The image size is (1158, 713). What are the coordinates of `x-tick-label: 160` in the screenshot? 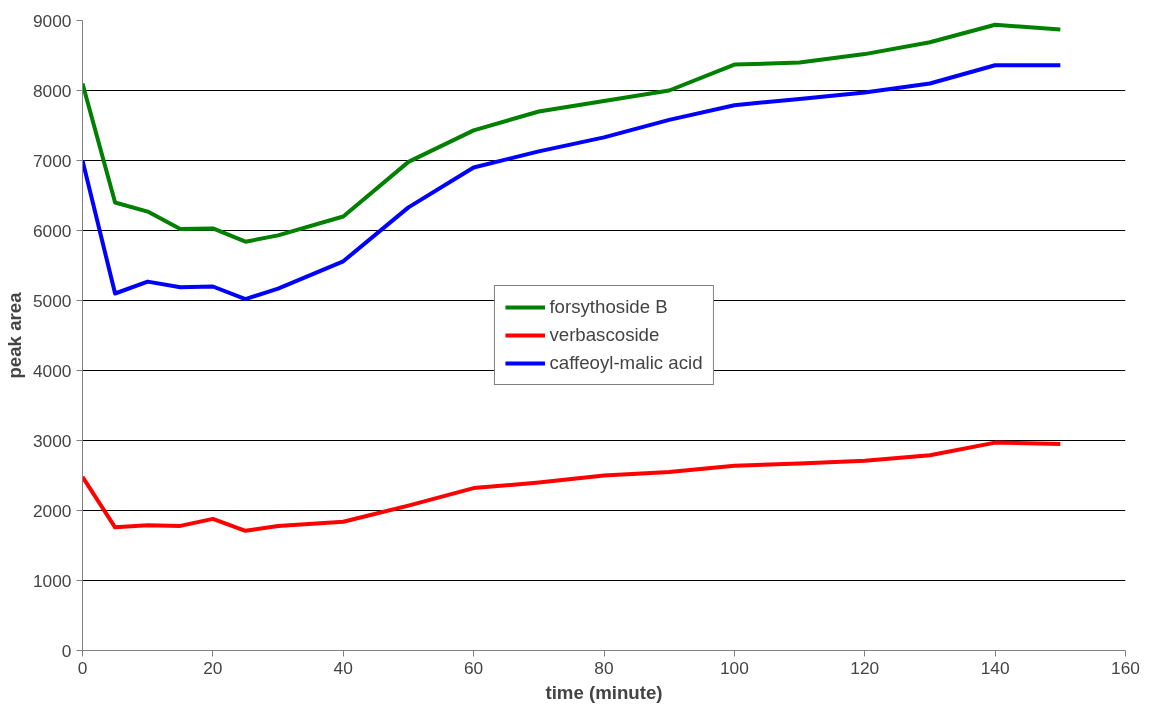 It's located at (1125, 667).